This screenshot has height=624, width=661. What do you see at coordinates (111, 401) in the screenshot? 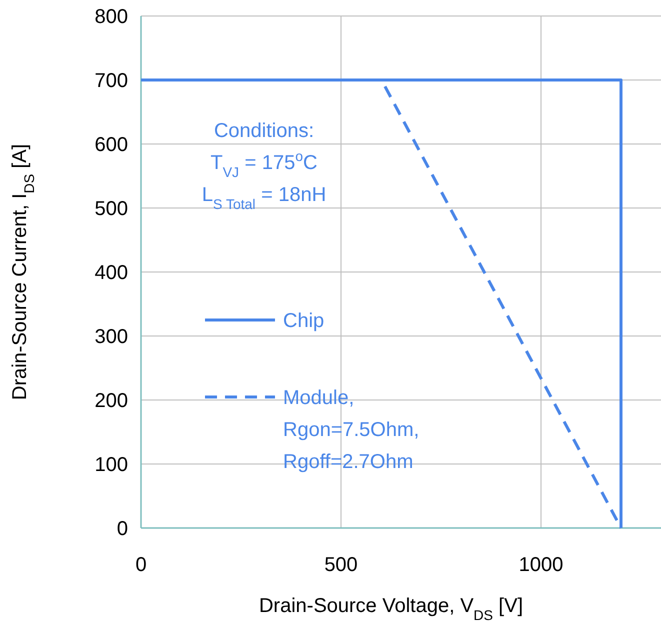
I see `y-tick-label: 200` at bounding box center [111, 401].